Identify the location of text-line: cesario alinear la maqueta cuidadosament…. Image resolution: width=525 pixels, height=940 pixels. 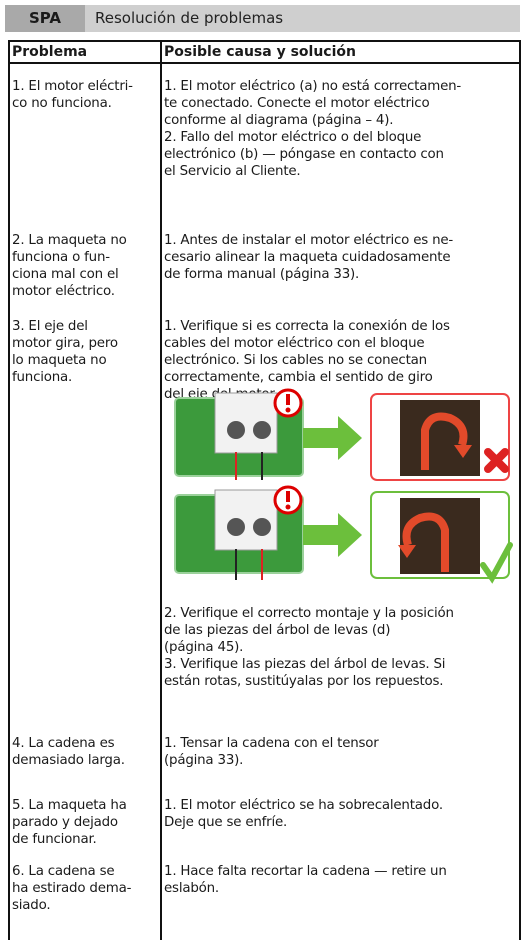
(307, 257).